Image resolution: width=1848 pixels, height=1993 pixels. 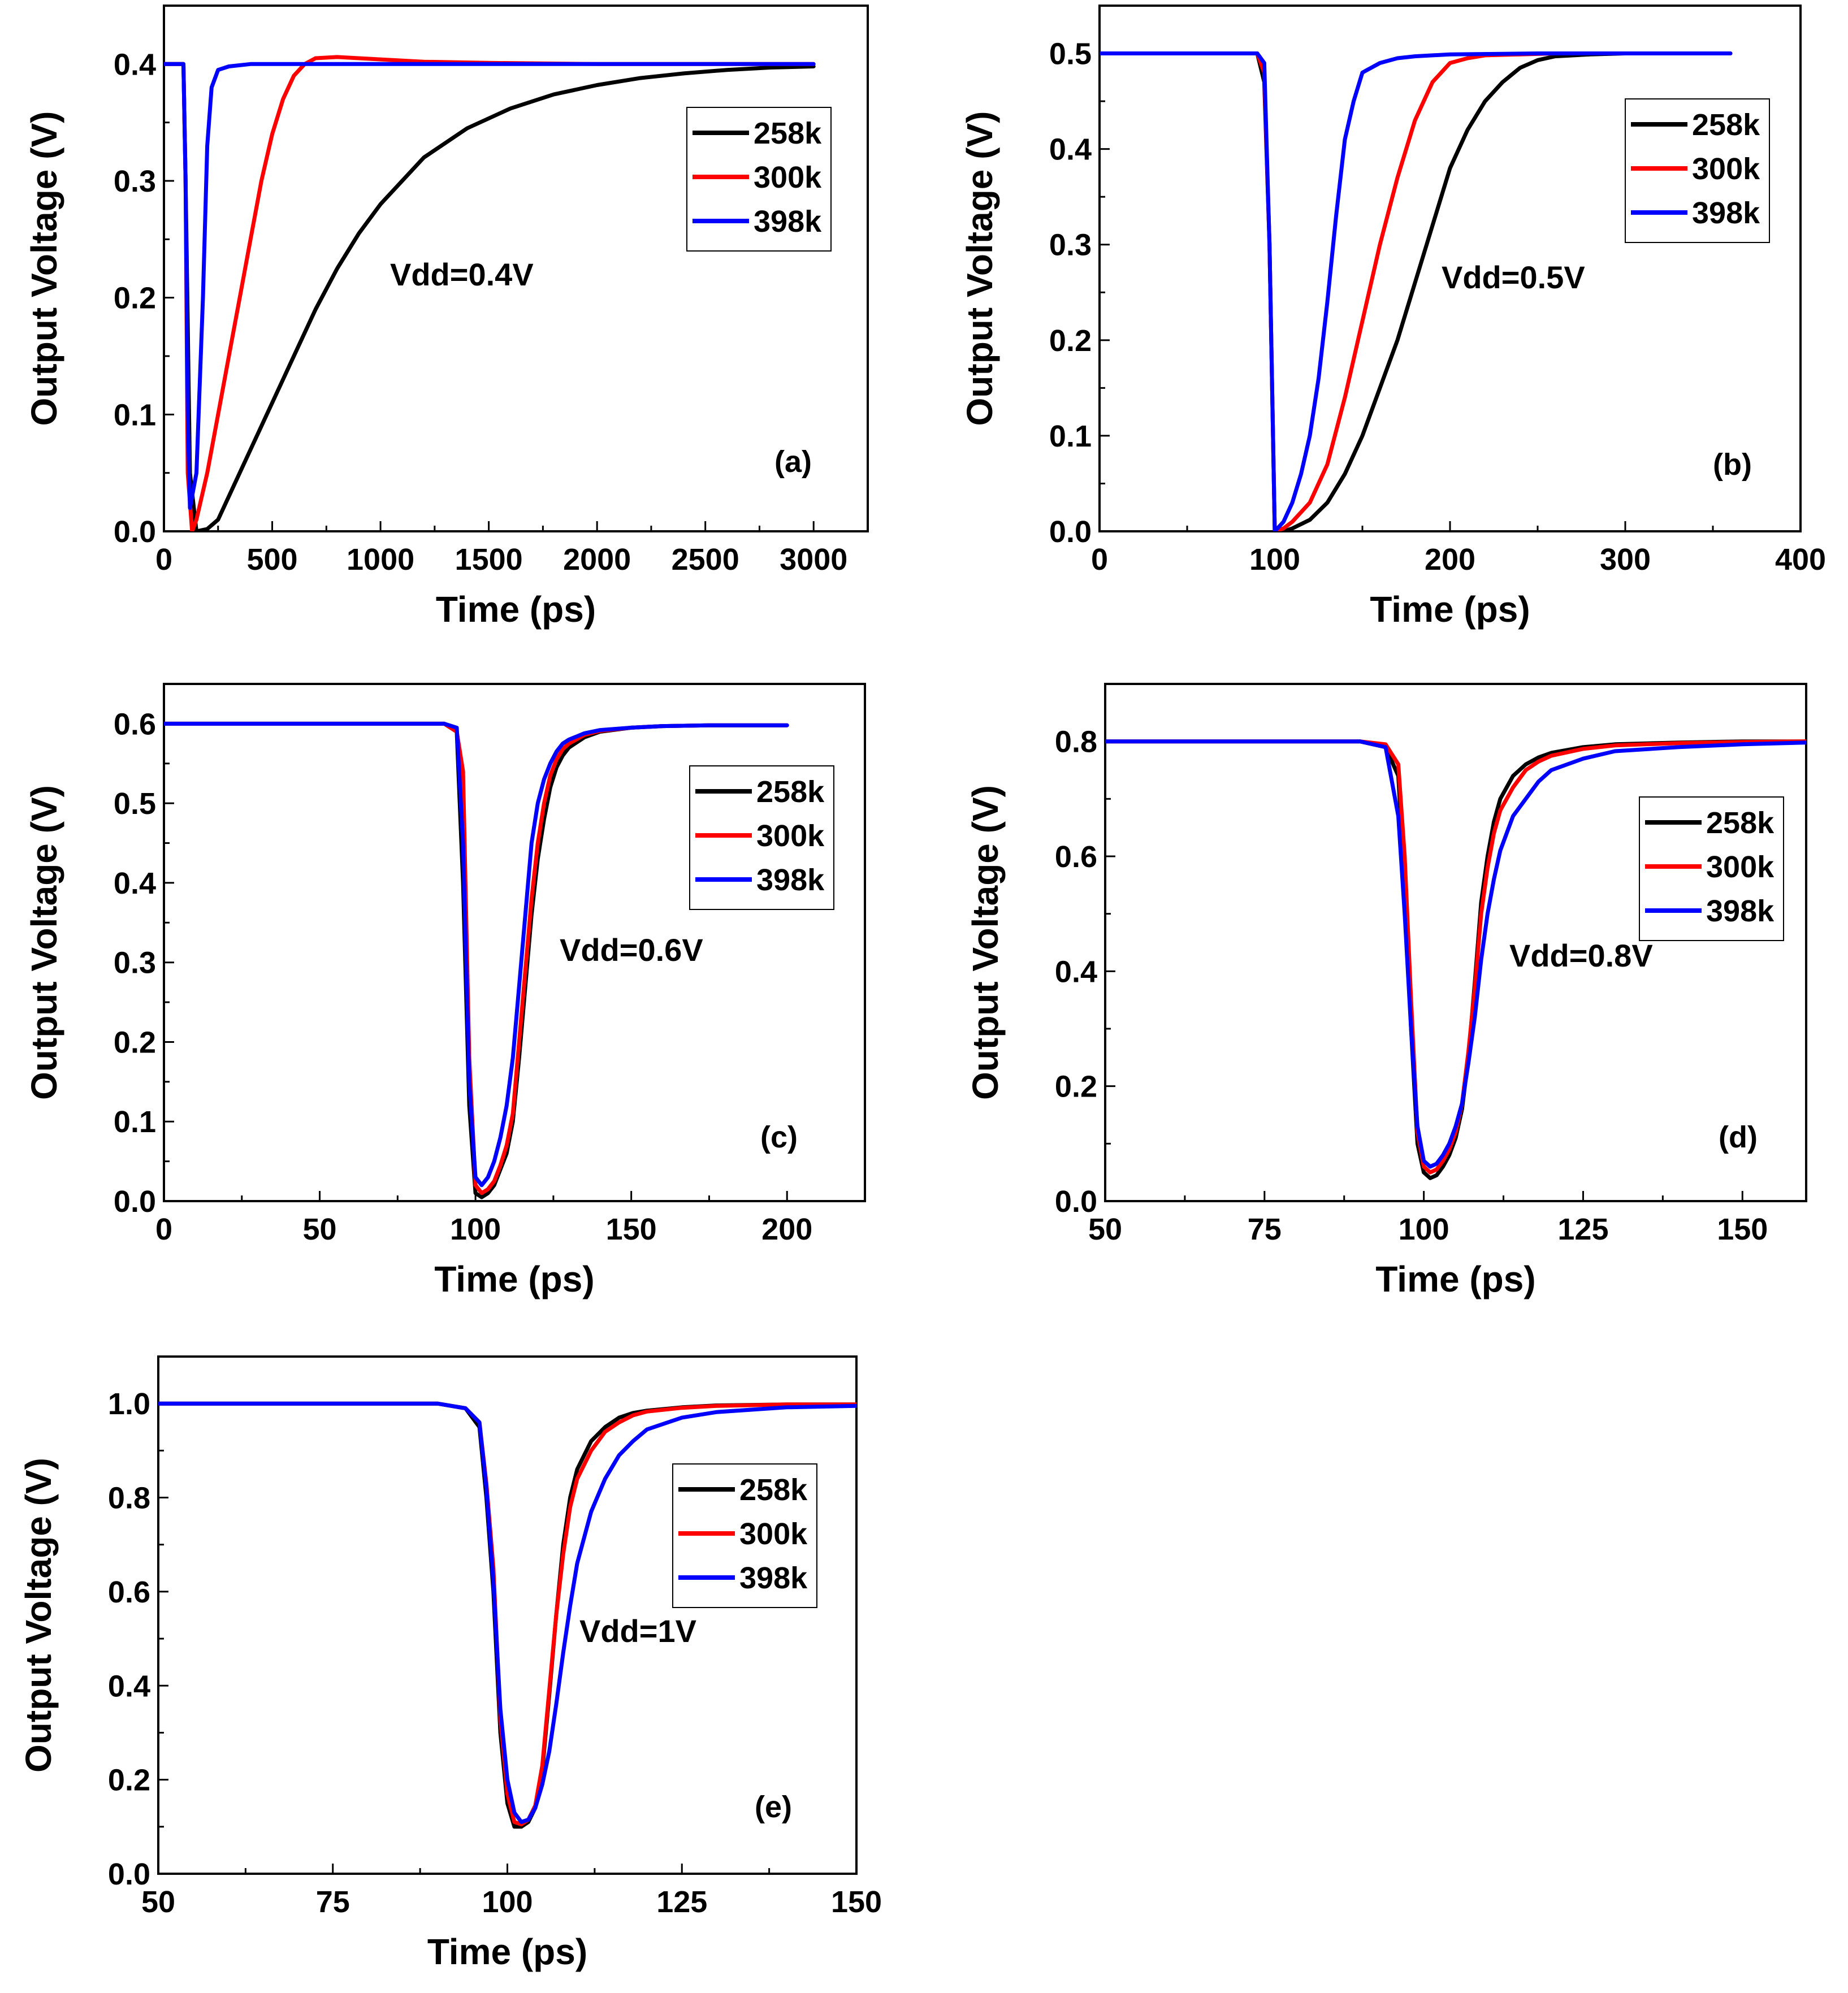 I want to click on panel-label: (b), so click(x=1733, y=465).